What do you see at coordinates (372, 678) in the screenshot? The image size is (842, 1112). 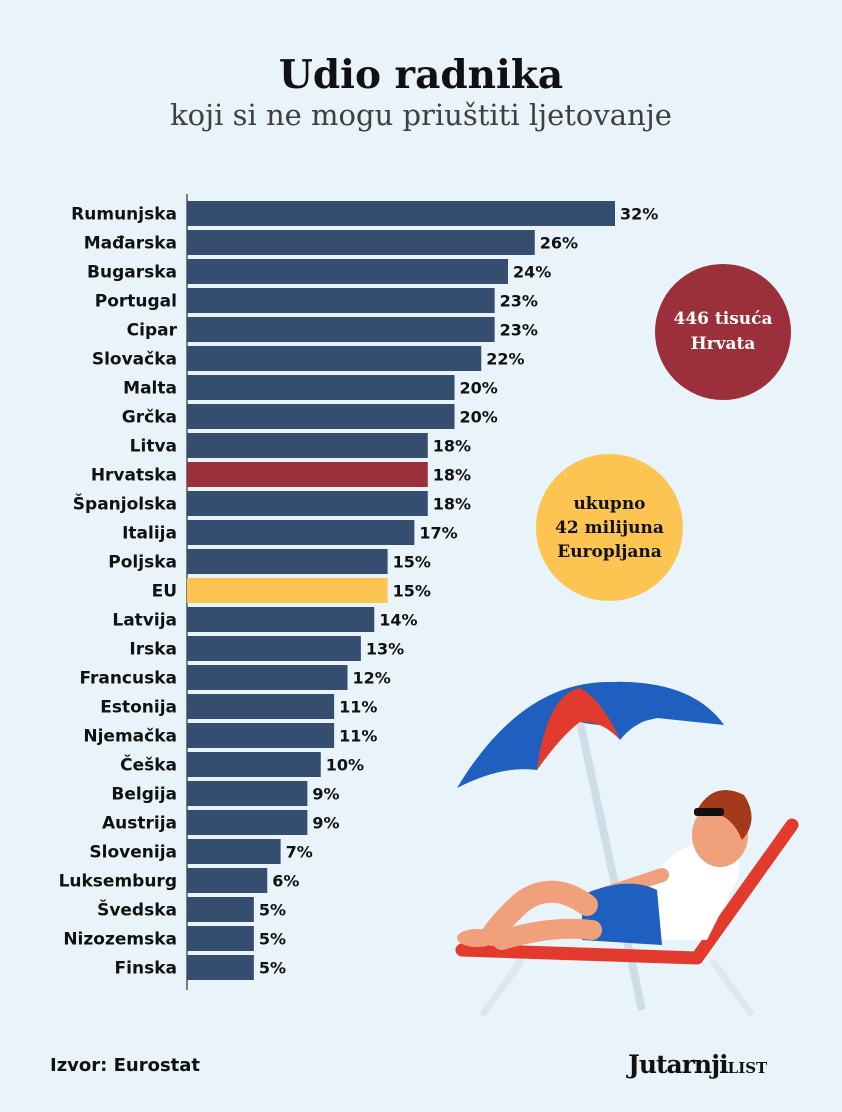 I see `value-label-16: 12%` at bounding box center [372, 678].